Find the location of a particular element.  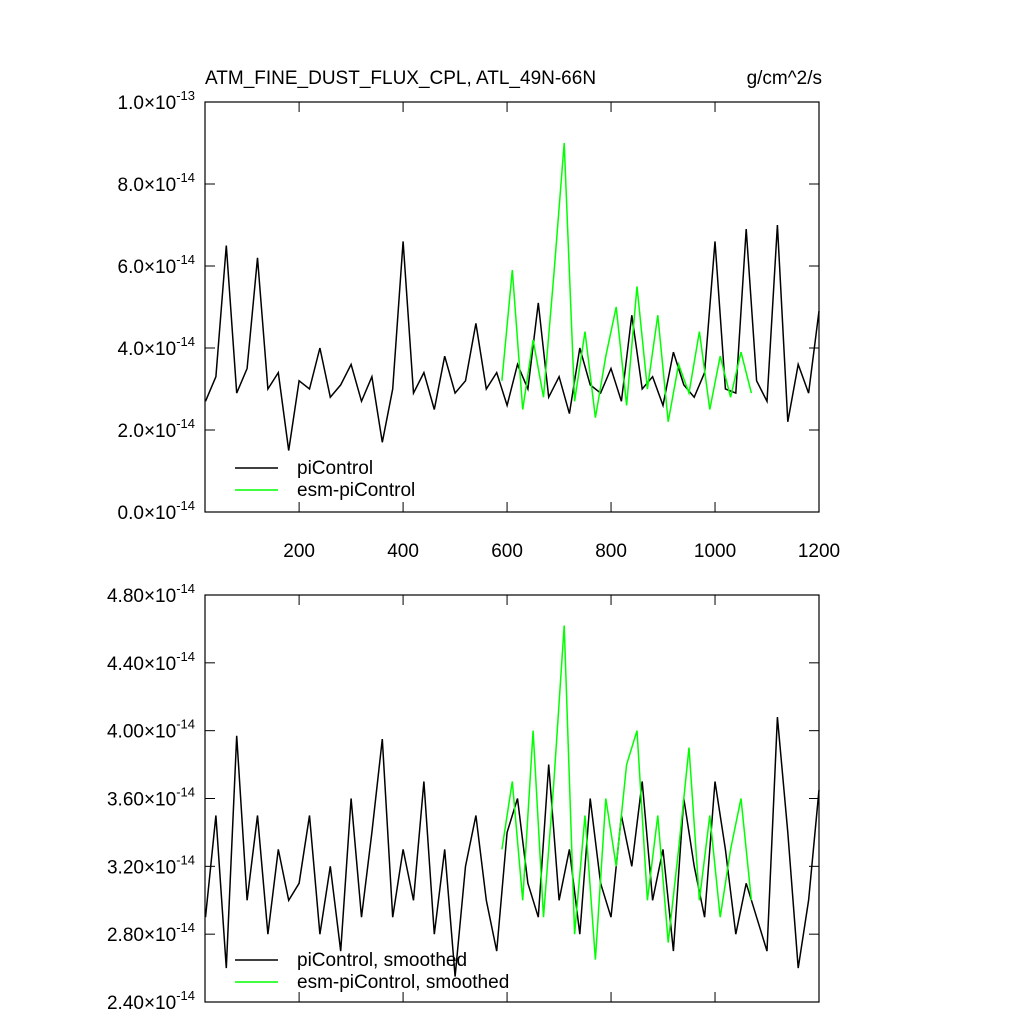

y-tick-mantissa: 1.0×10 is located at coordinates (147, 103).